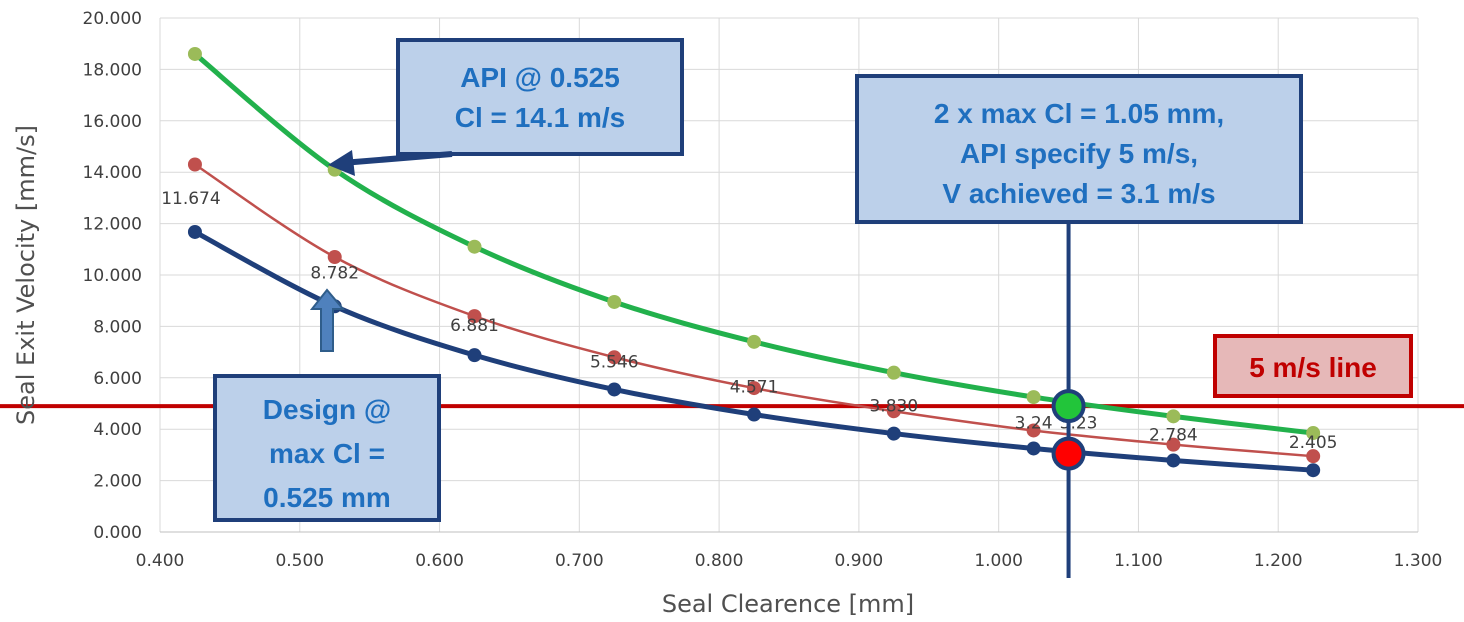 The width and height of the screenshot is (1464, 622). What do you see at coordinates (112, 276) in the screenshot?
I see `y-tick-label: 10.000` at bounding box center [112, 276].